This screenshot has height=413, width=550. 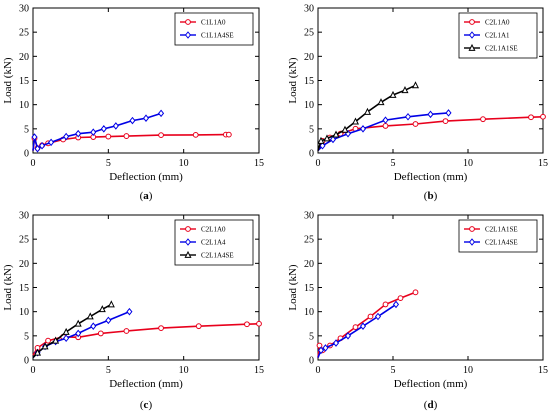 I want to click on x-axis-label: Deflection (mm), so click(x=431, y=177).